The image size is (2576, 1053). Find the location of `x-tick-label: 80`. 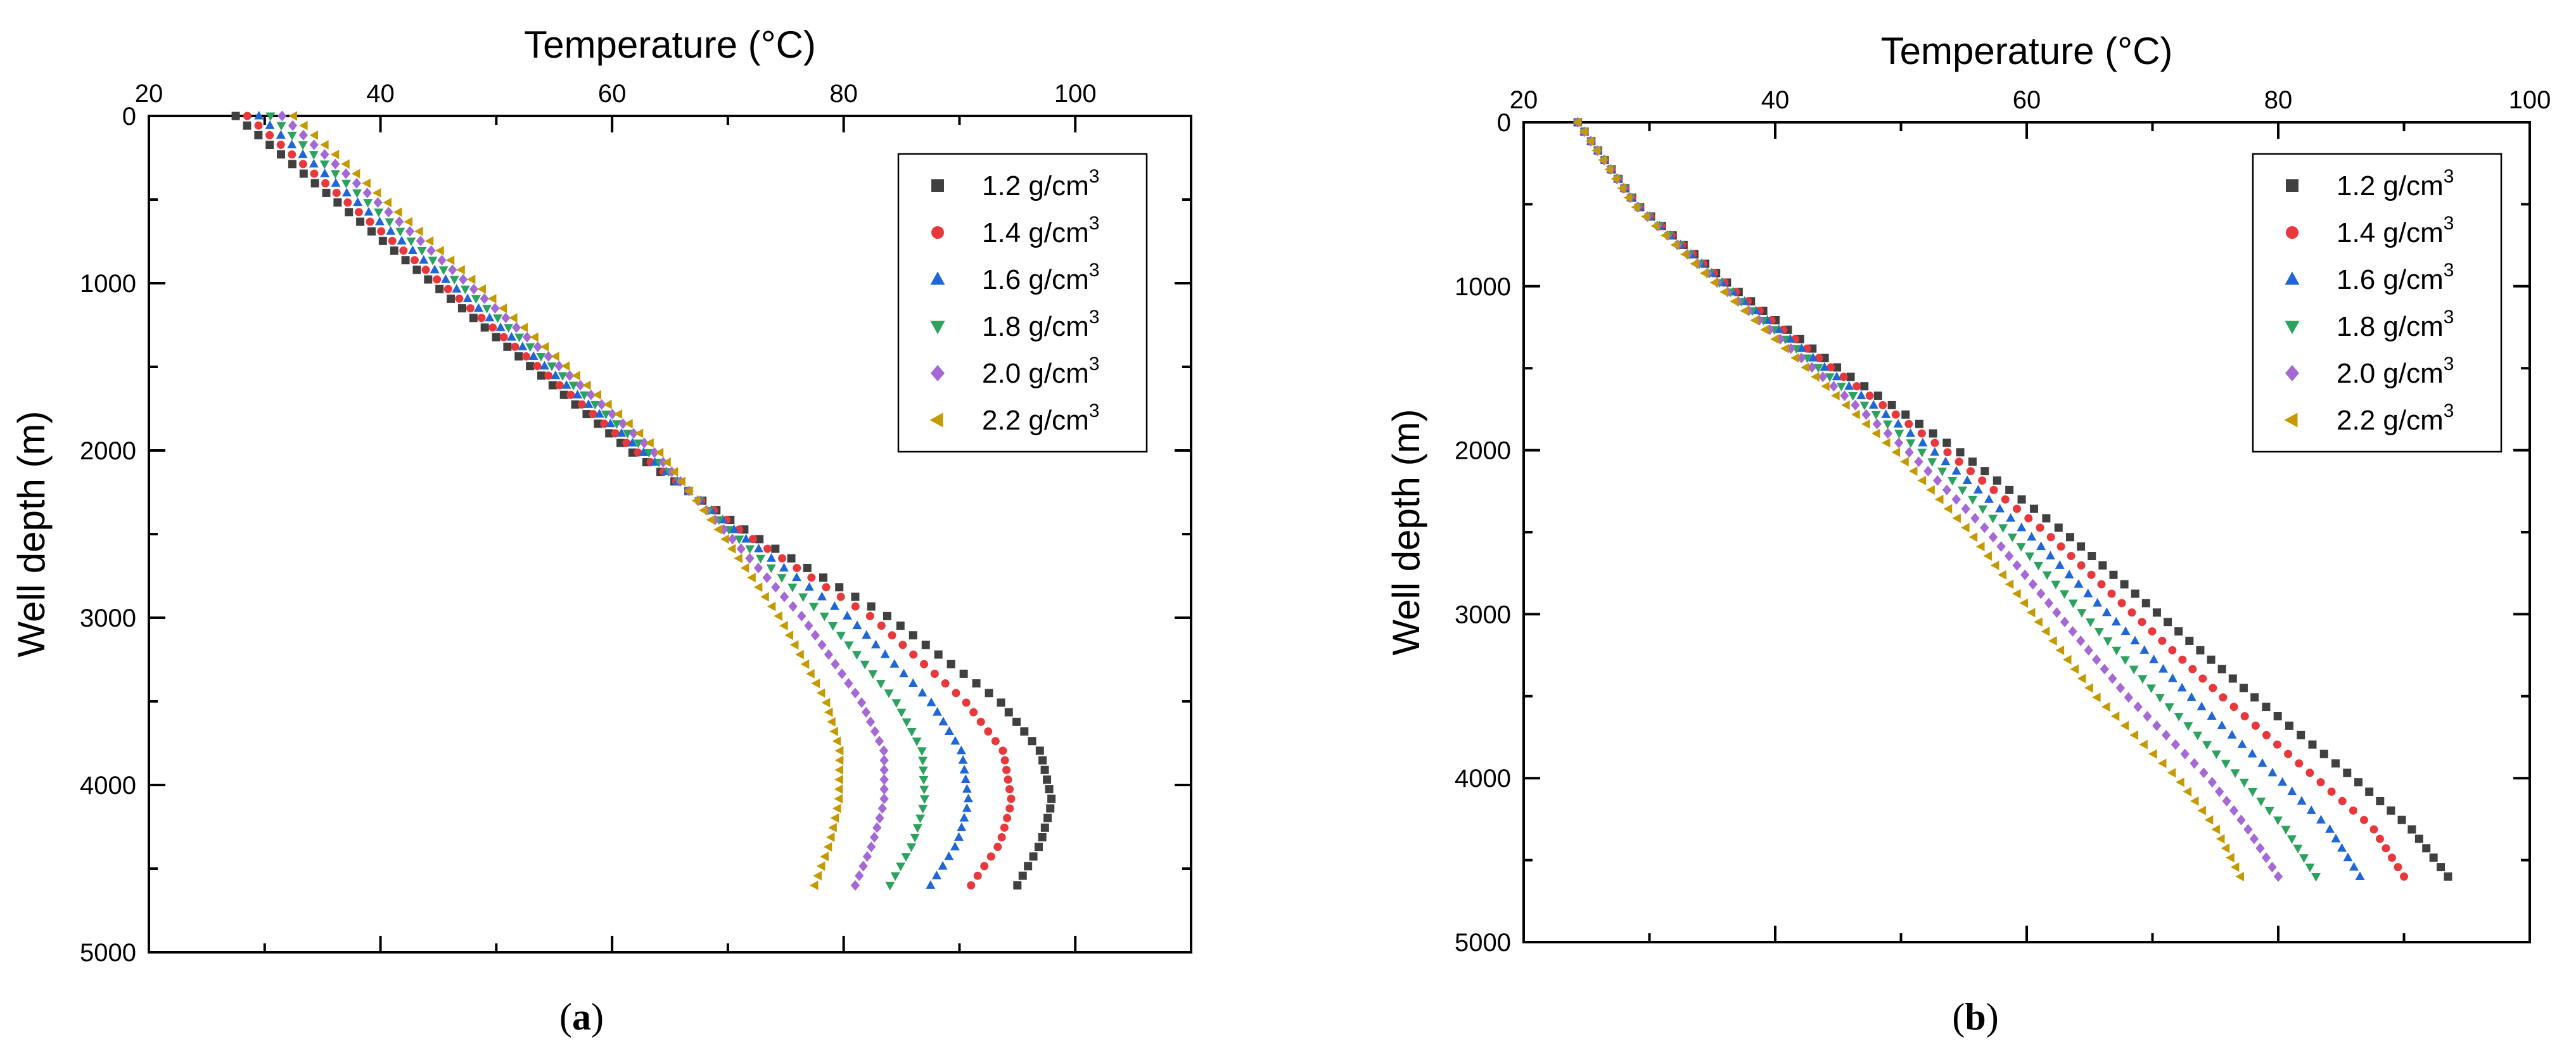

x-tick-label: 80 is located at coordinates (844, 94).